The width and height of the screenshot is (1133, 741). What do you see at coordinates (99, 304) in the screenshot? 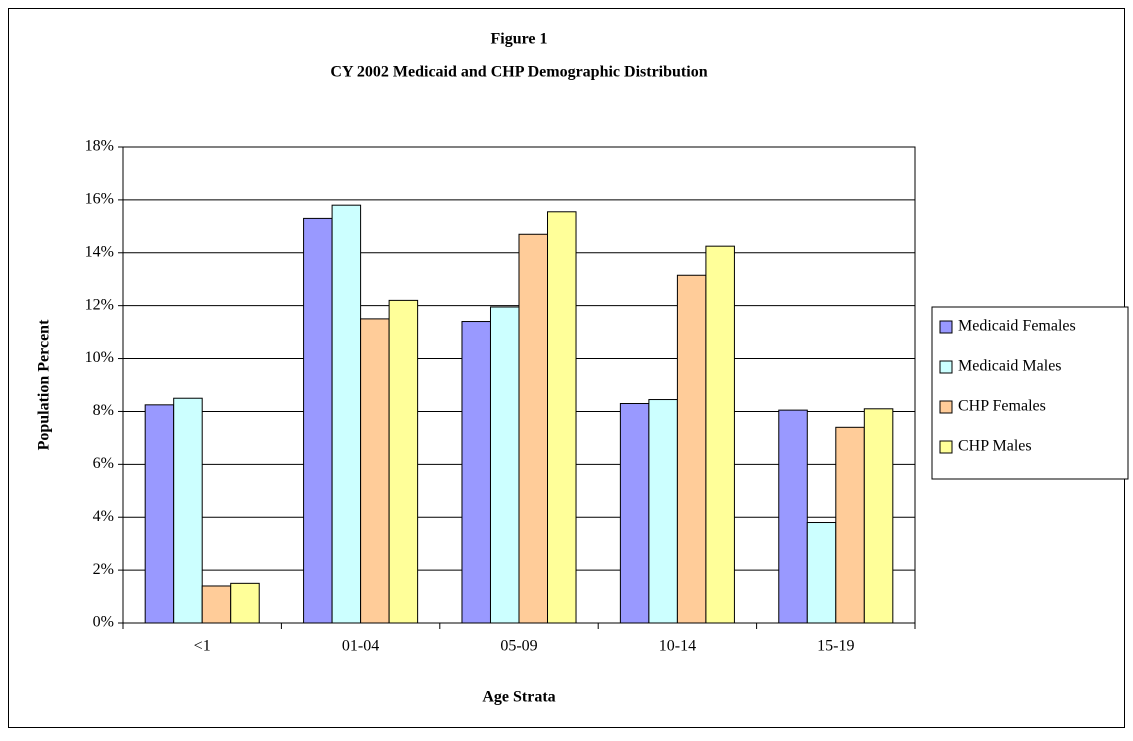
I see `y-tick-label: 12%` at bounding box center [99, 304].